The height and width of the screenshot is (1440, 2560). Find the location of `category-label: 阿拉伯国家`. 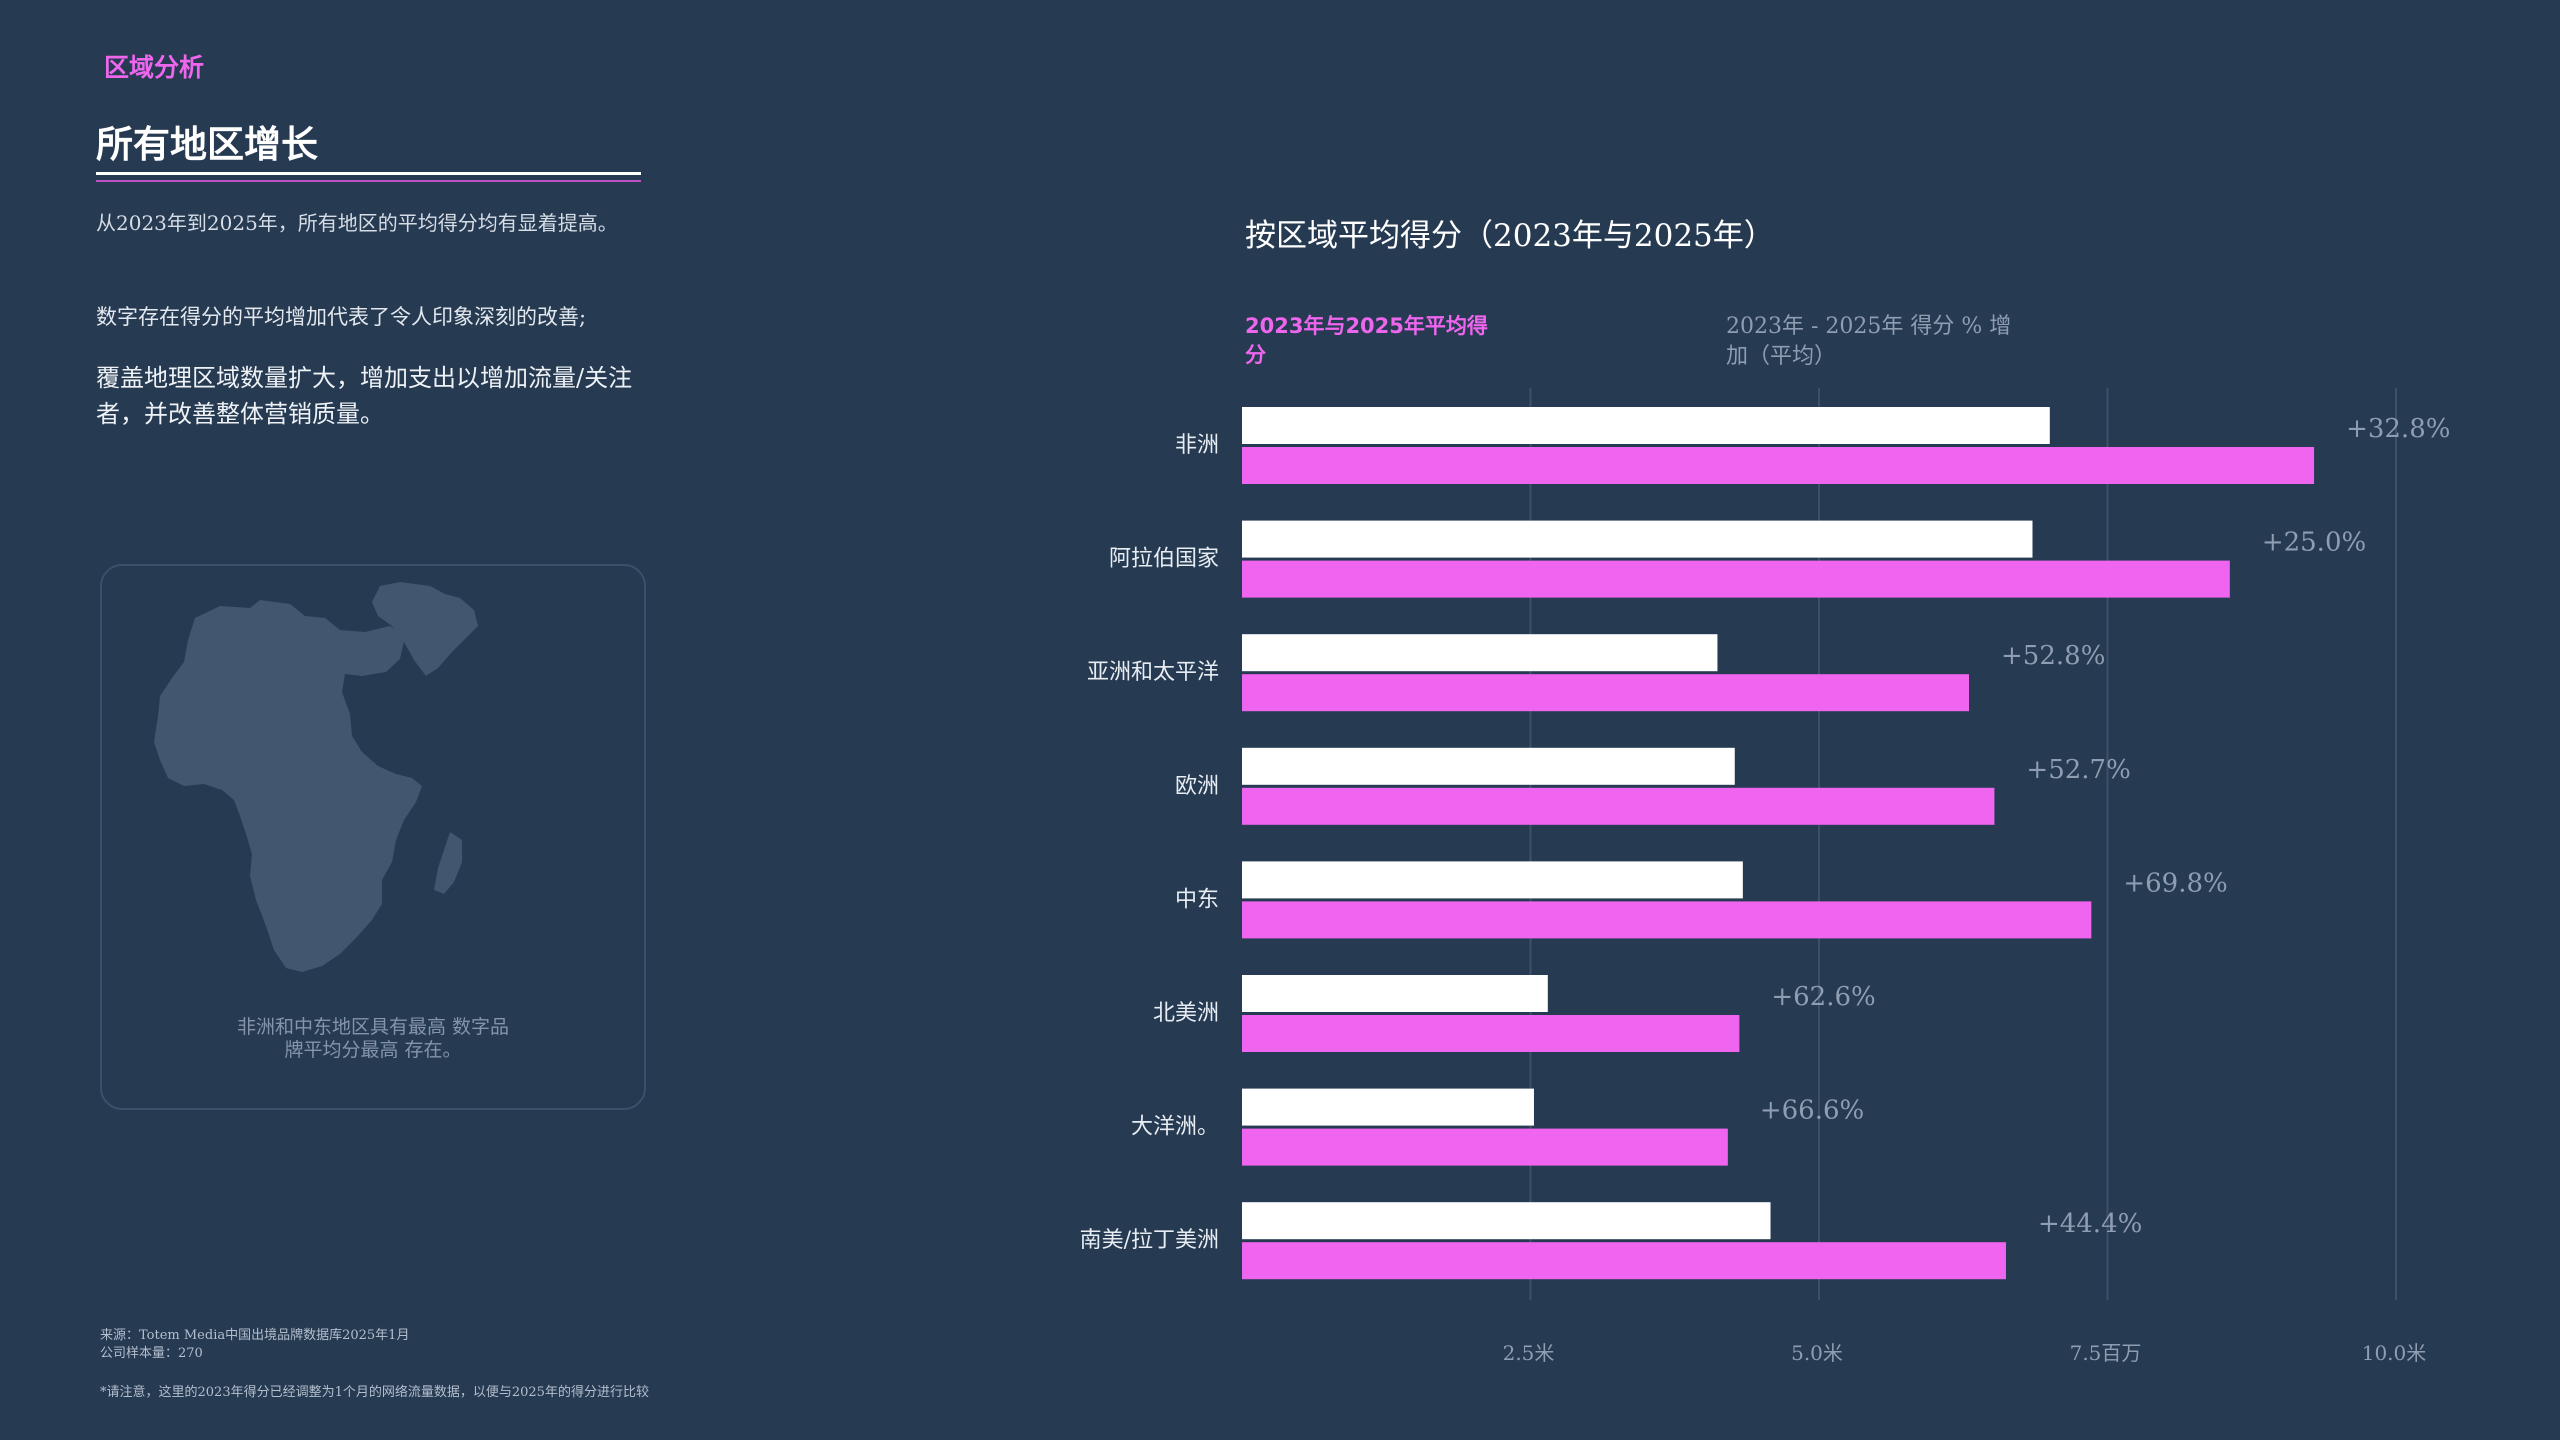

category-label: 阿拉伯国家 is located at coordinates (1164, 559).